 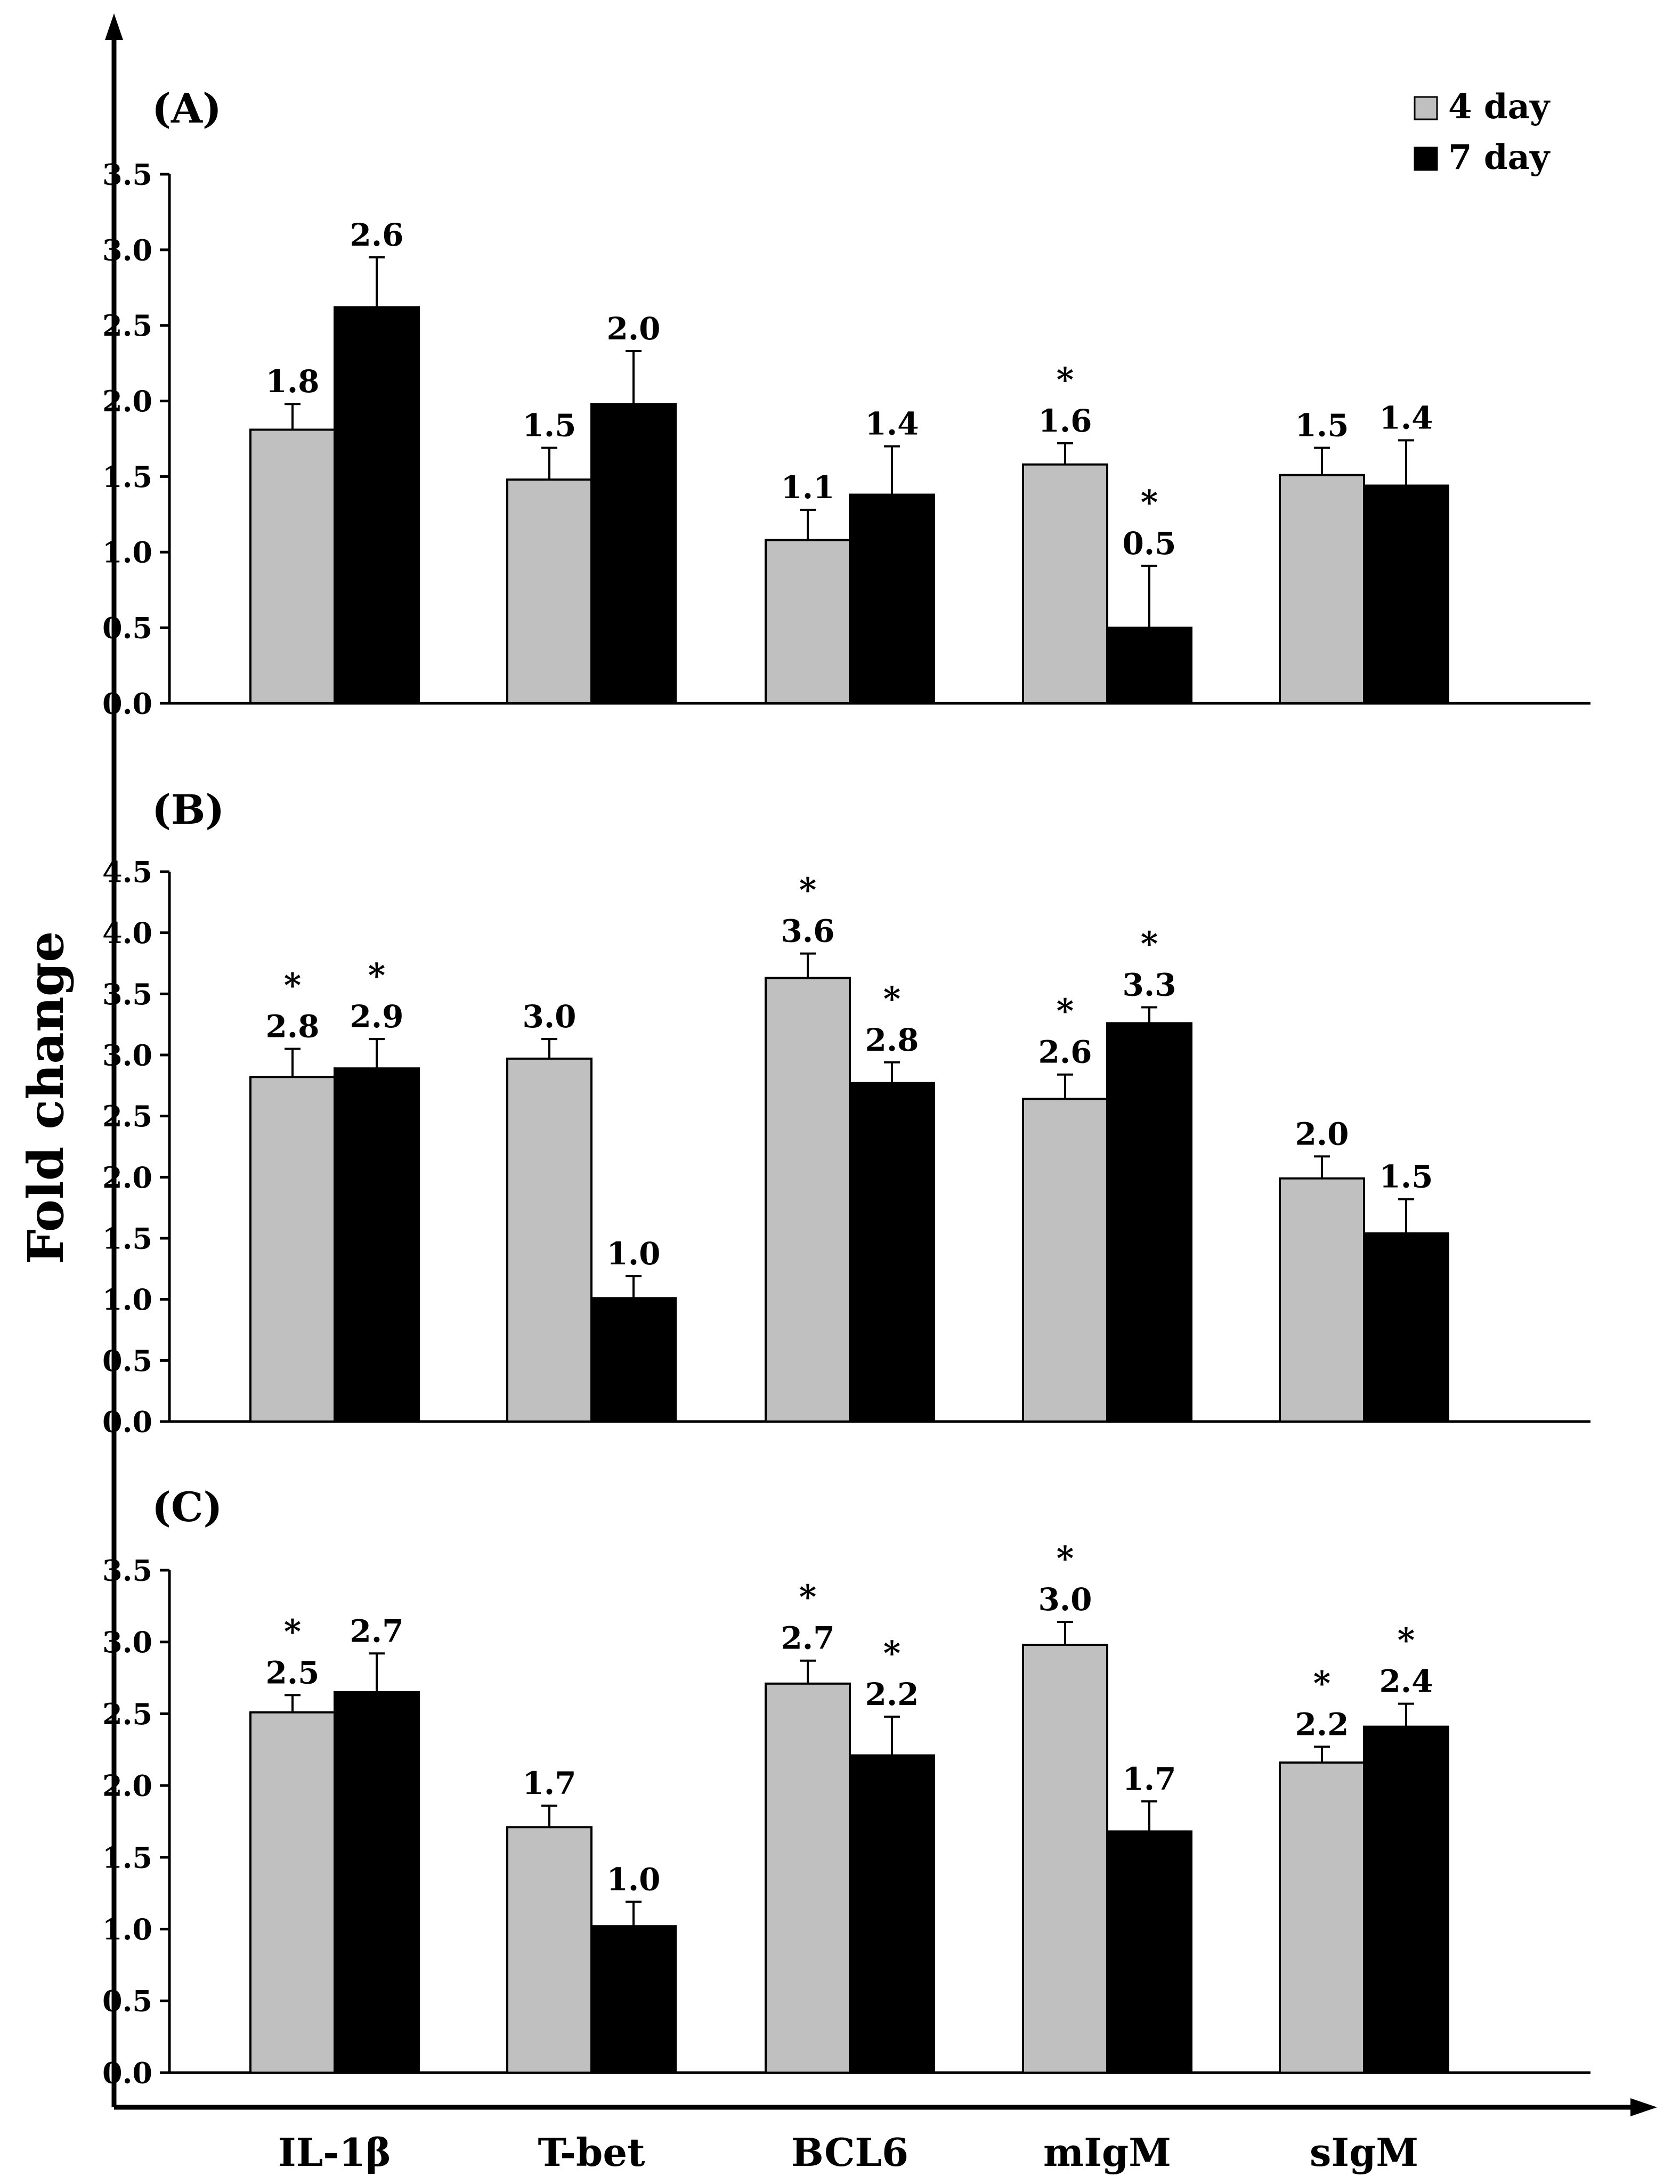 I want to click on category-label-bcl6: BCL6, so click(x=849, y=2152).